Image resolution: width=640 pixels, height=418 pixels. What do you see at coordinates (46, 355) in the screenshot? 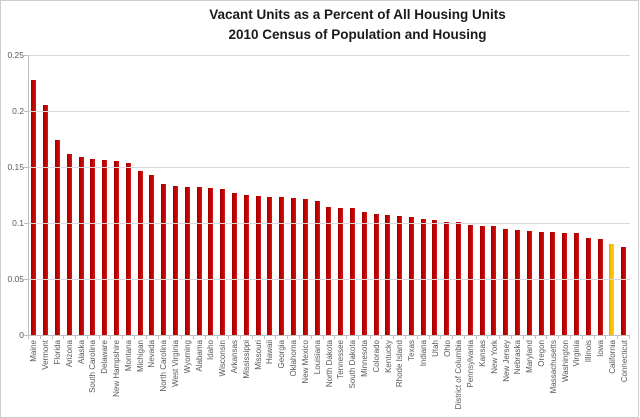
I see `x-axis-label-vermont: Vermont` at bounding box center [46, 355].